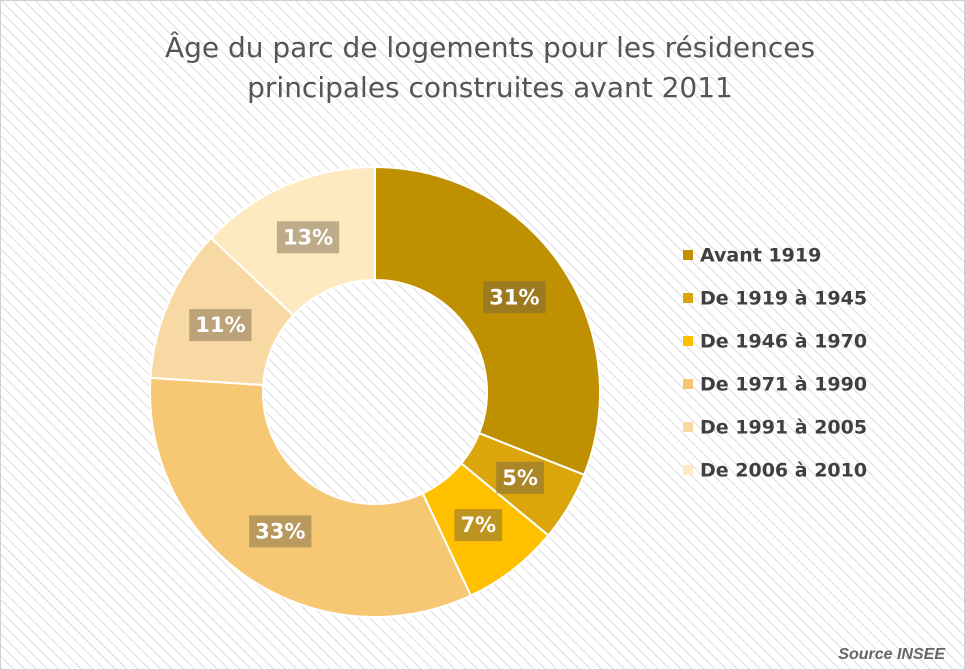 This screenshot has height=670, width=965. Describe the element at coordinates (783, 342) in the screenshot. I see `legend-label: De 1946 à 1970` at that location.